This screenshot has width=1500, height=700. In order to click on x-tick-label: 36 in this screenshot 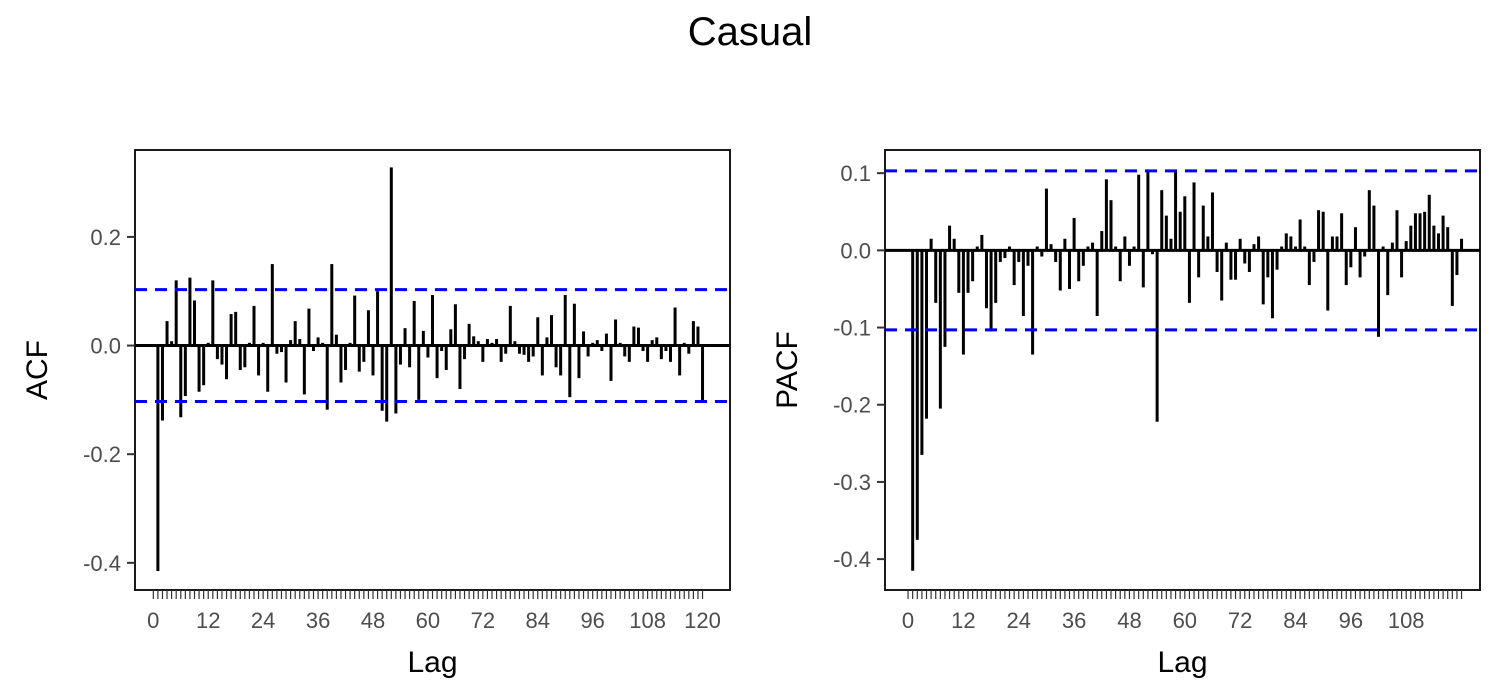, I will do `click(318, 620)`.